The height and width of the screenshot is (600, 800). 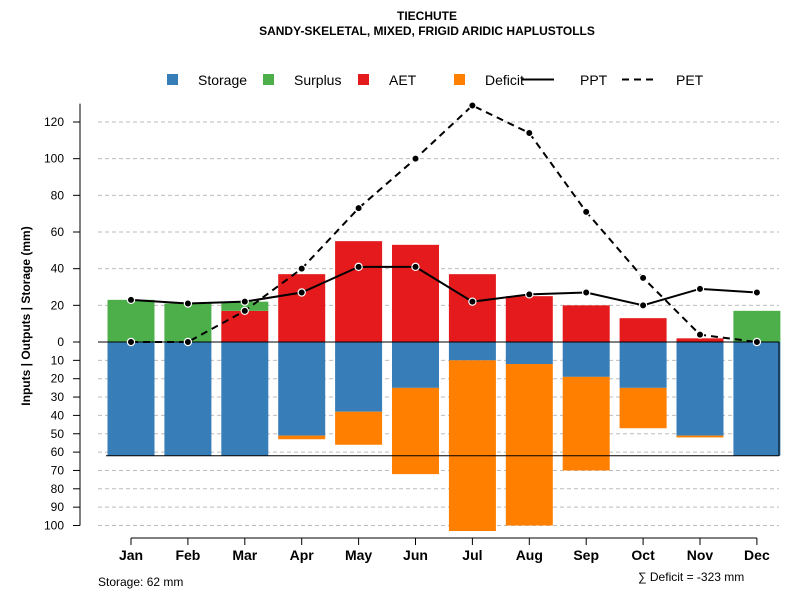 What do you see at coordinates (700, 334) in the screenshot?
I see `pet-point-nov` at bounding box center [700, 334].